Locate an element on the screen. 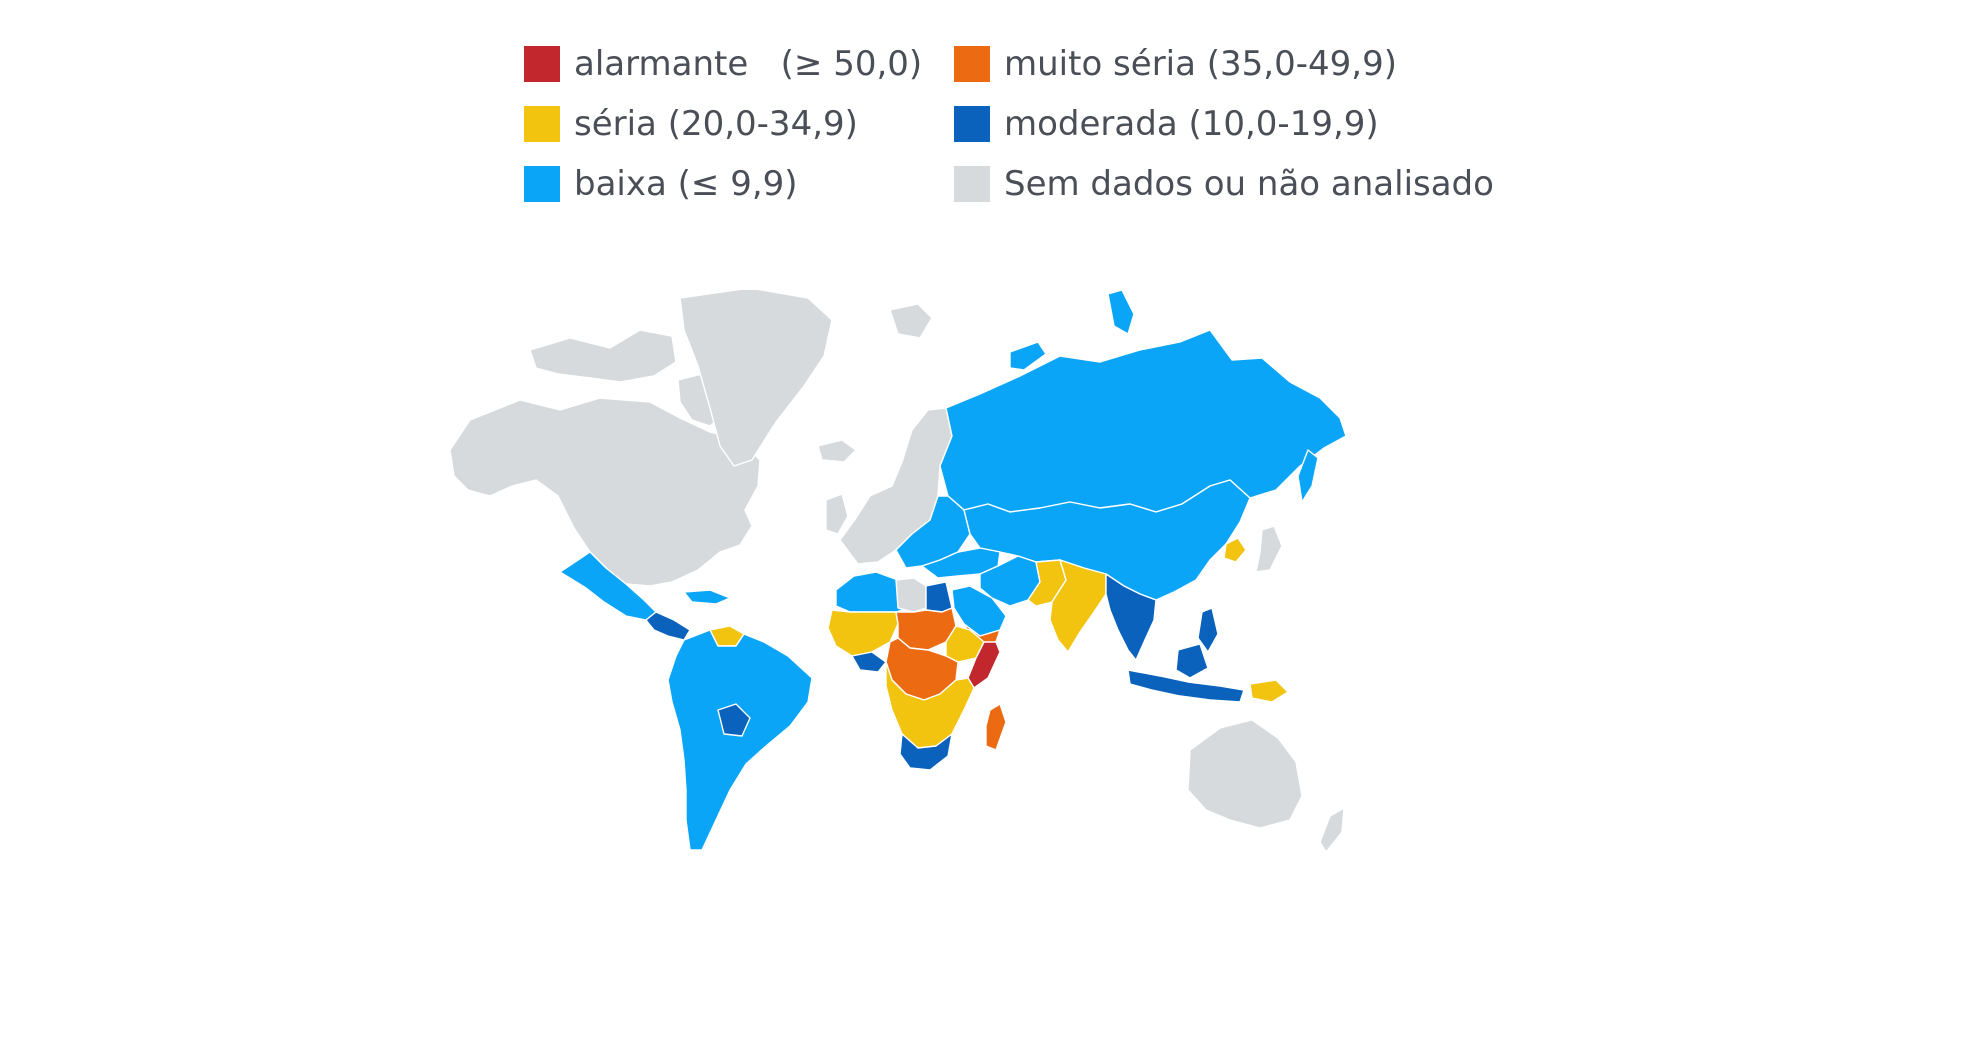 The width and height of the screenshot is (1980, 1064). region-iceland is located at coordinates (837, 451).